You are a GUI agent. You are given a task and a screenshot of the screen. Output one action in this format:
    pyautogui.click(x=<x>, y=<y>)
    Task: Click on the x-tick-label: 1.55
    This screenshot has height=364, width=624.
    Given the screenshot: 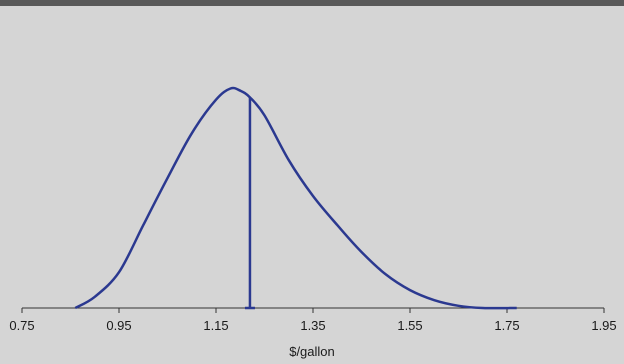 What is the action you would take?
    pyautogui.click(x=409, y=325)
    